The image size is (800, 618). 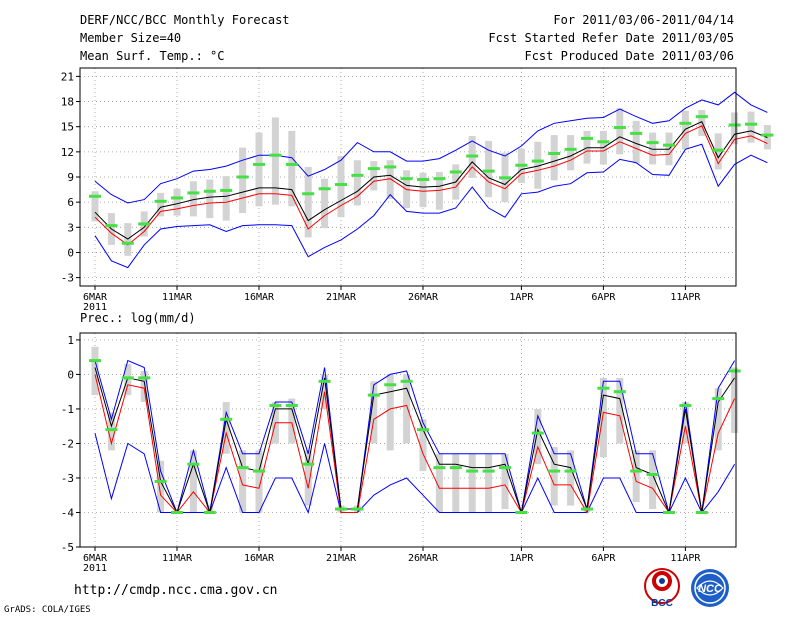 What do you see at coordinates (131, 38) in the screenshot?
I see `member-size: Member Size=40` at bounding box center [131, 38].